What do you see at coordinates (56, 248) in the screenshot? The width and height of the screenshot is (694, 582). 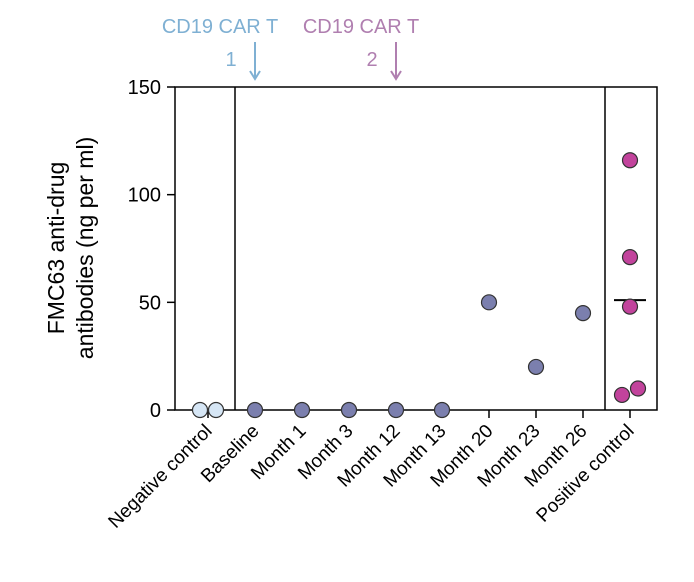 I see `y-axis-label-line-1: FMC63 anti-drug` at bounding box center [56, 248].